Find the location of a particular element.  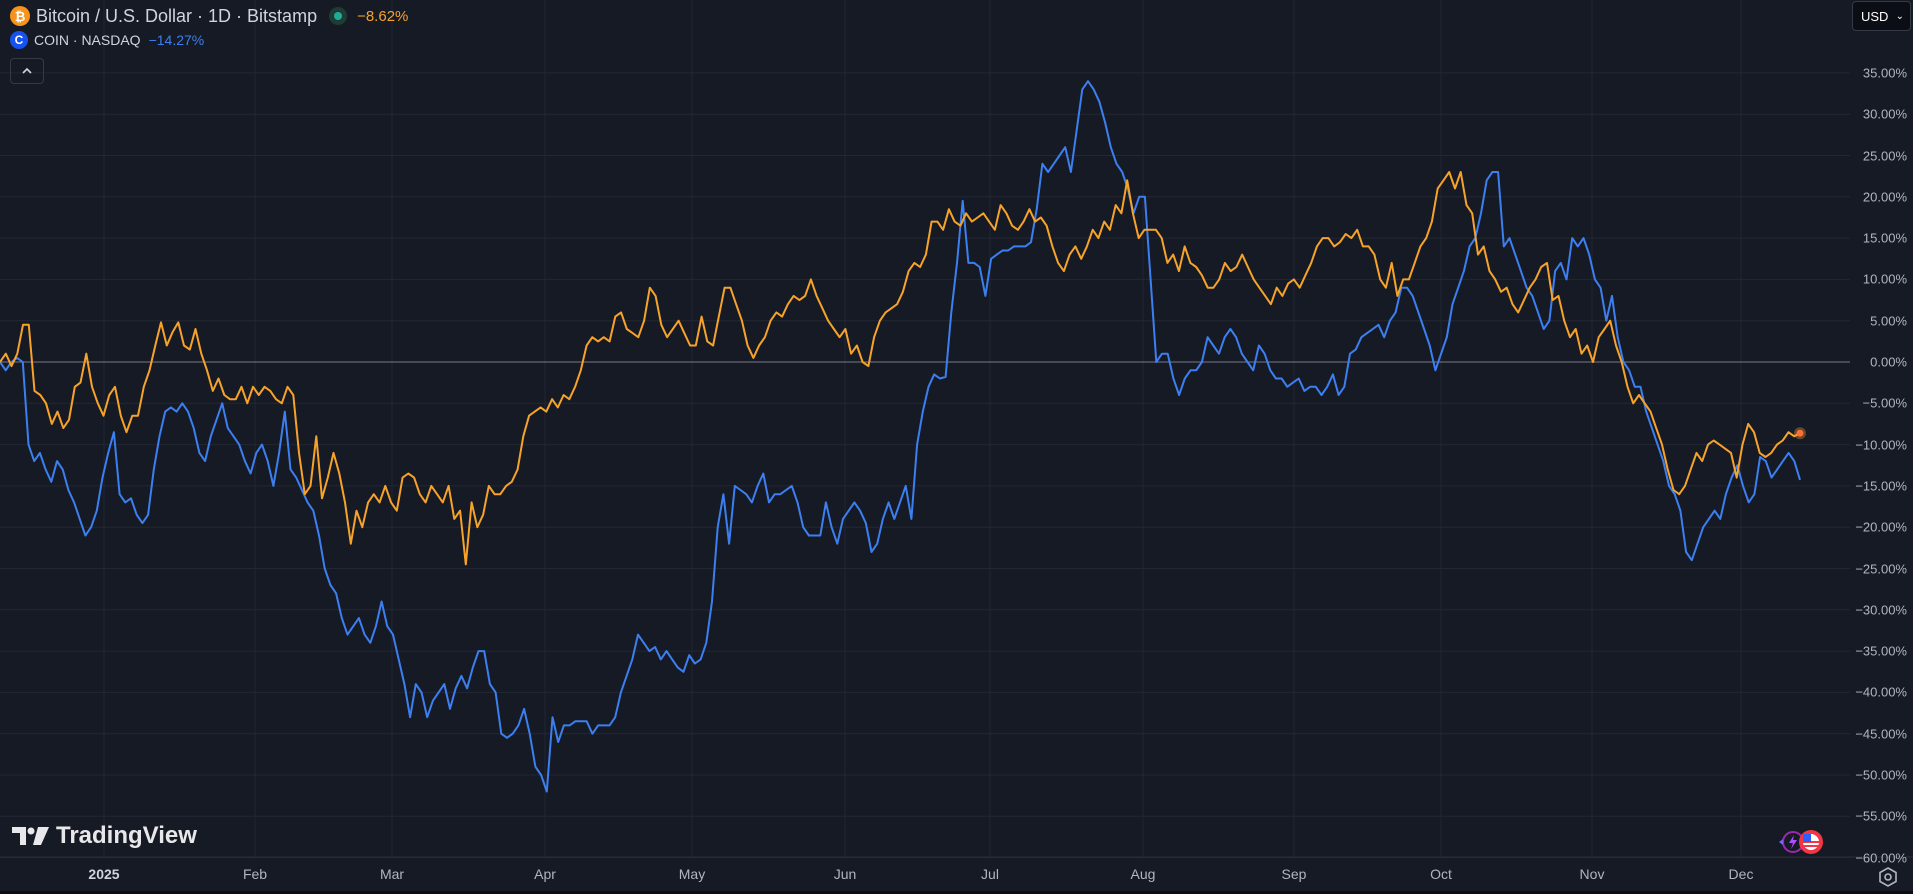

coinbase-icon: C is located at coordinates (19, 40).